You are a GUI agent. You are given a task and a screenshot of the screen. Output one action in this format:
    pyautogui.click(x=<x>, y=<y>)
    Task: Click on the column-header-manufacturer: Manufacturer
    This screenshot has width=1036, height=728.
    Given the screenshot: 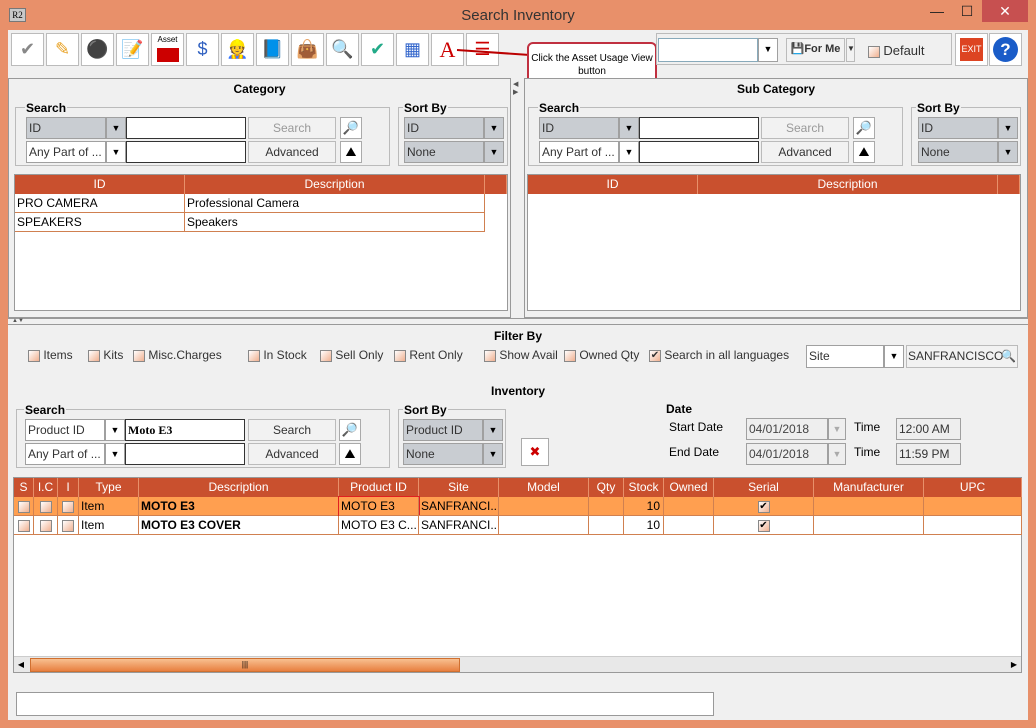 What is the action you would take?
    pyautogui.click(x=869, y=487)
    